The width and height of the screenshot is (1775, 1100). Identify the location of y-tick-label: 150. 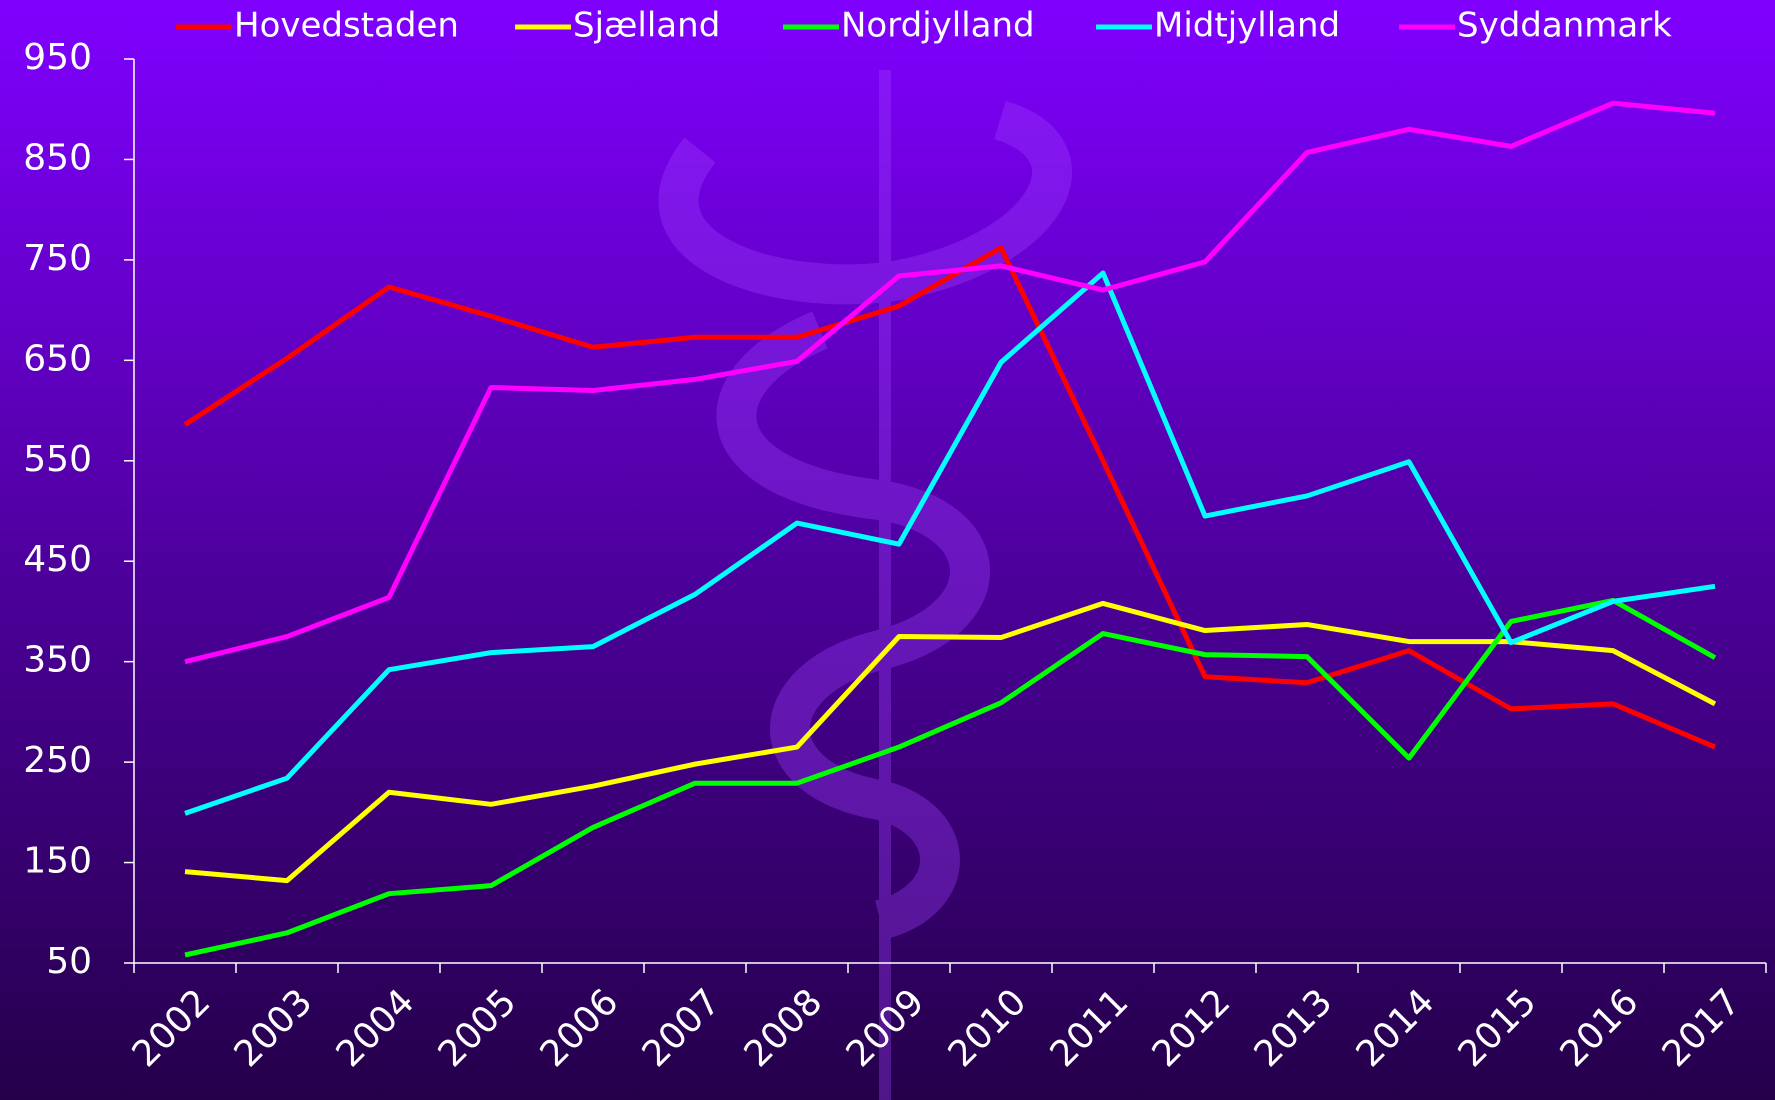
(57, 861).